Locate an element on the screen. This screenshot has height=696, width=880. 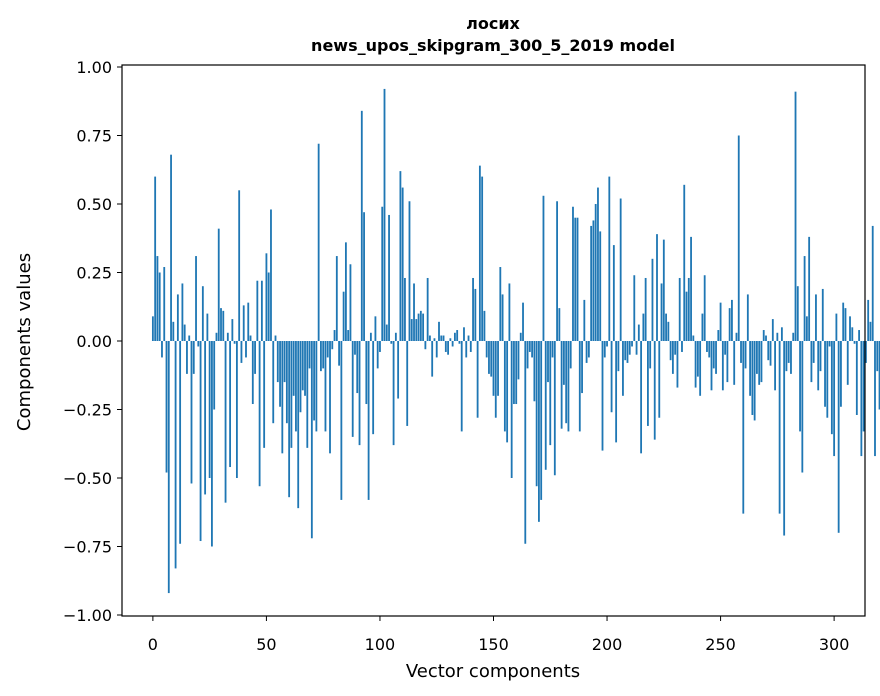
y-tick-label: 1.00 is located at coordinates (94, 67).